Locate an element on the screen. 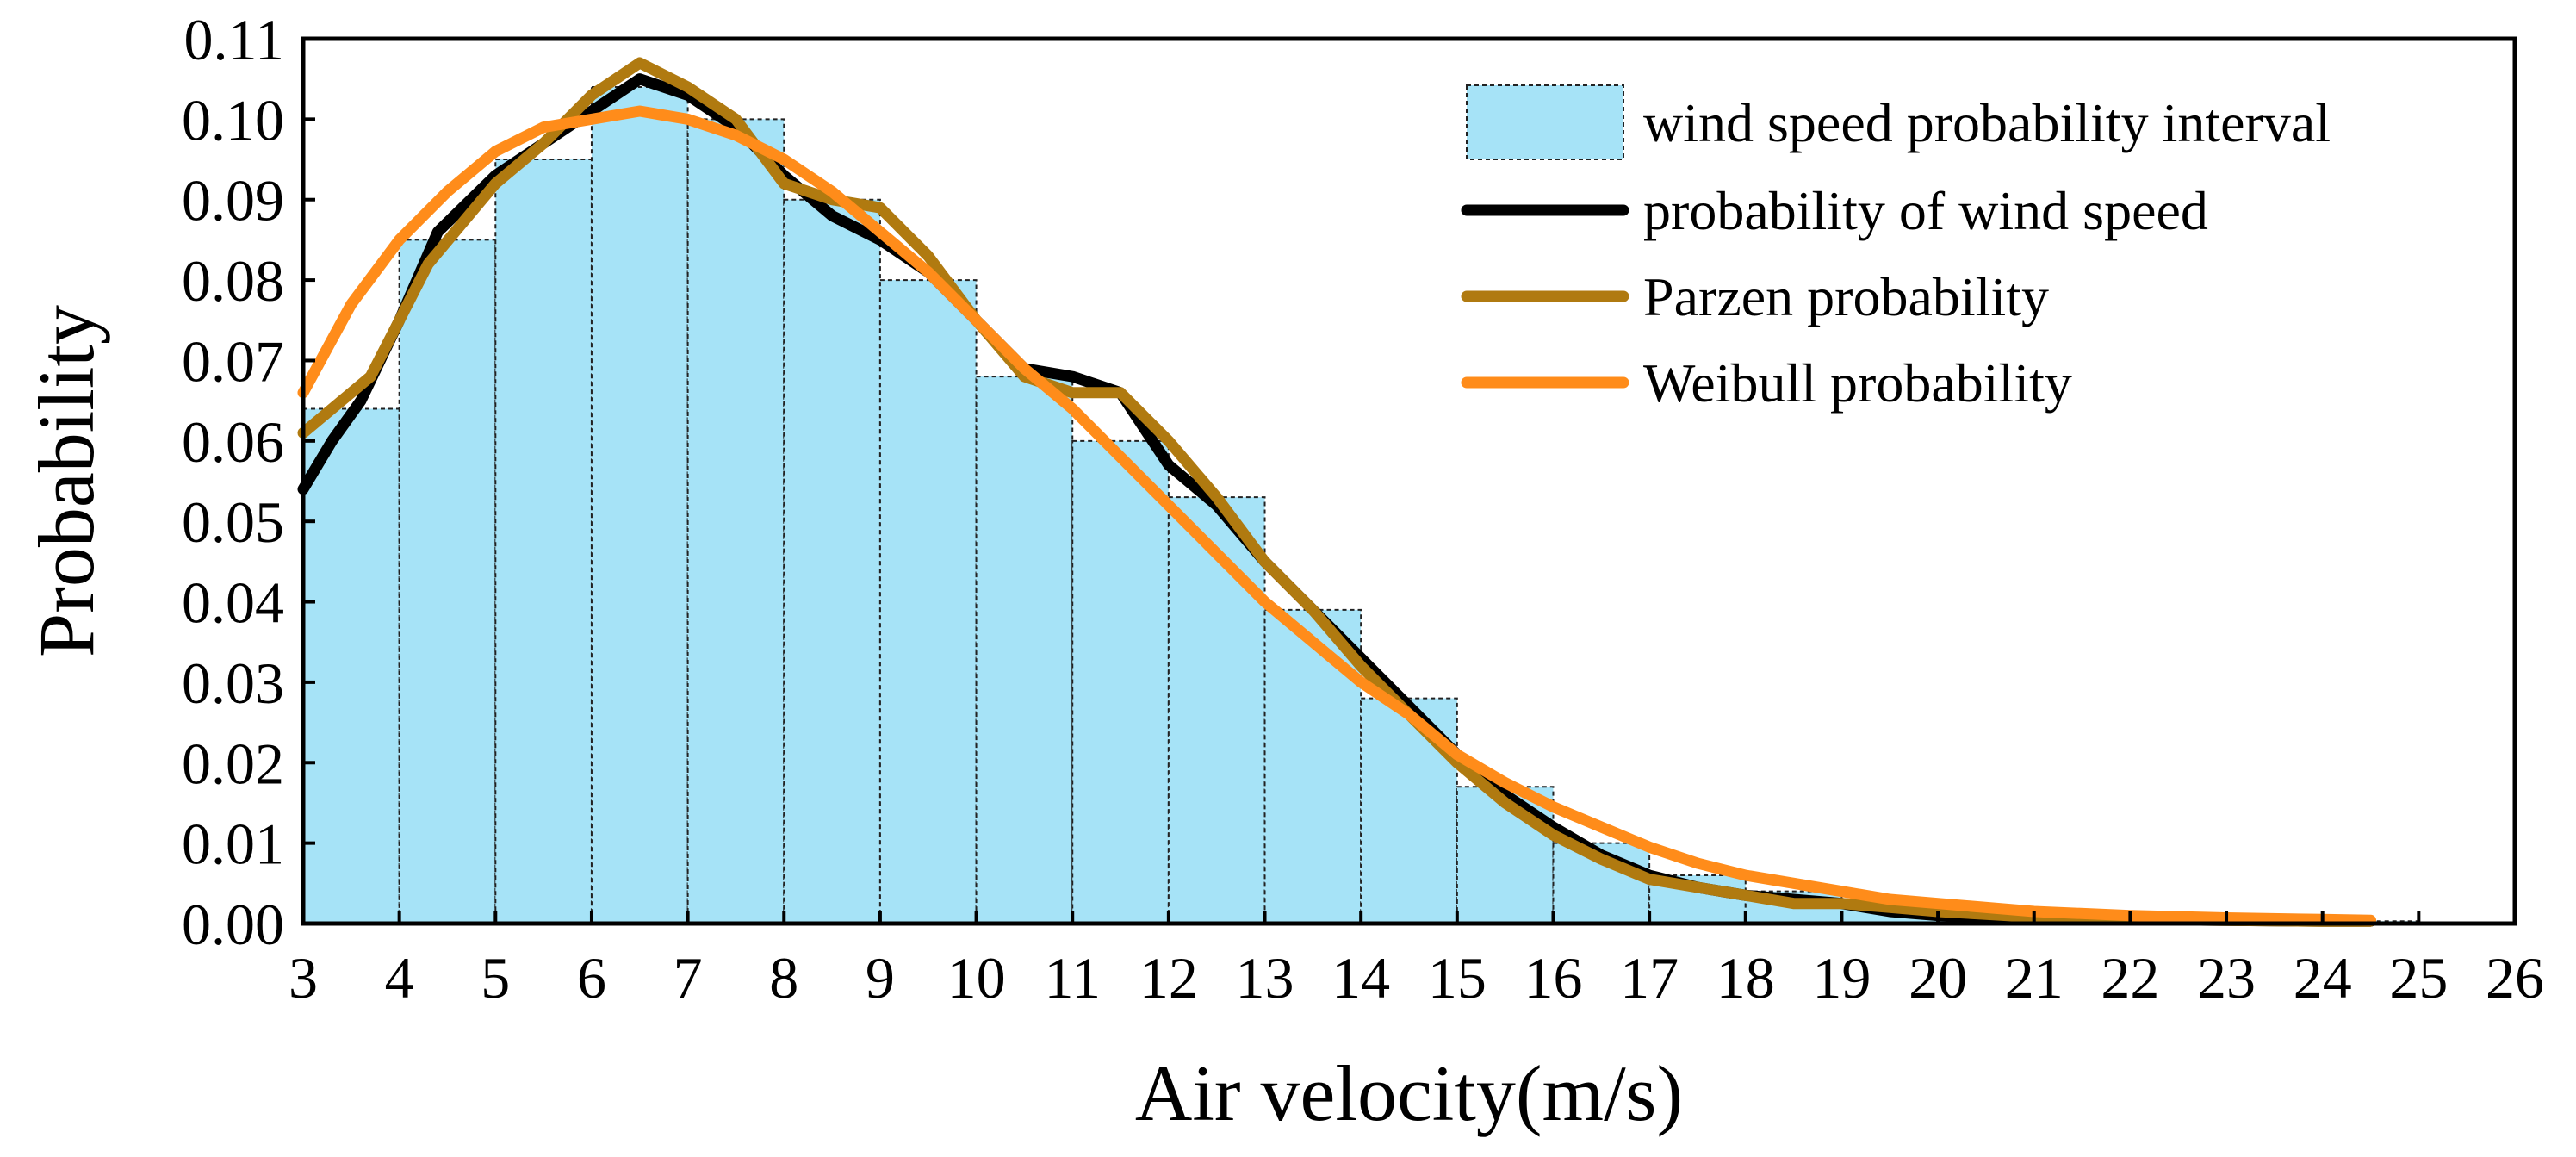  x-tick-label: 11 is located at coordinates (1072, 978).